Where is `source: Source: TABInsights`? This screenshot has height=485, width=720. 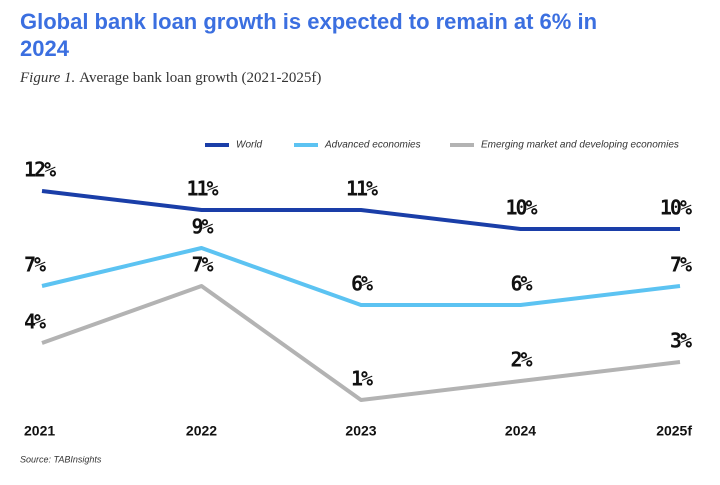
source: Source: TABInsights is located at coordinates (61, 459).